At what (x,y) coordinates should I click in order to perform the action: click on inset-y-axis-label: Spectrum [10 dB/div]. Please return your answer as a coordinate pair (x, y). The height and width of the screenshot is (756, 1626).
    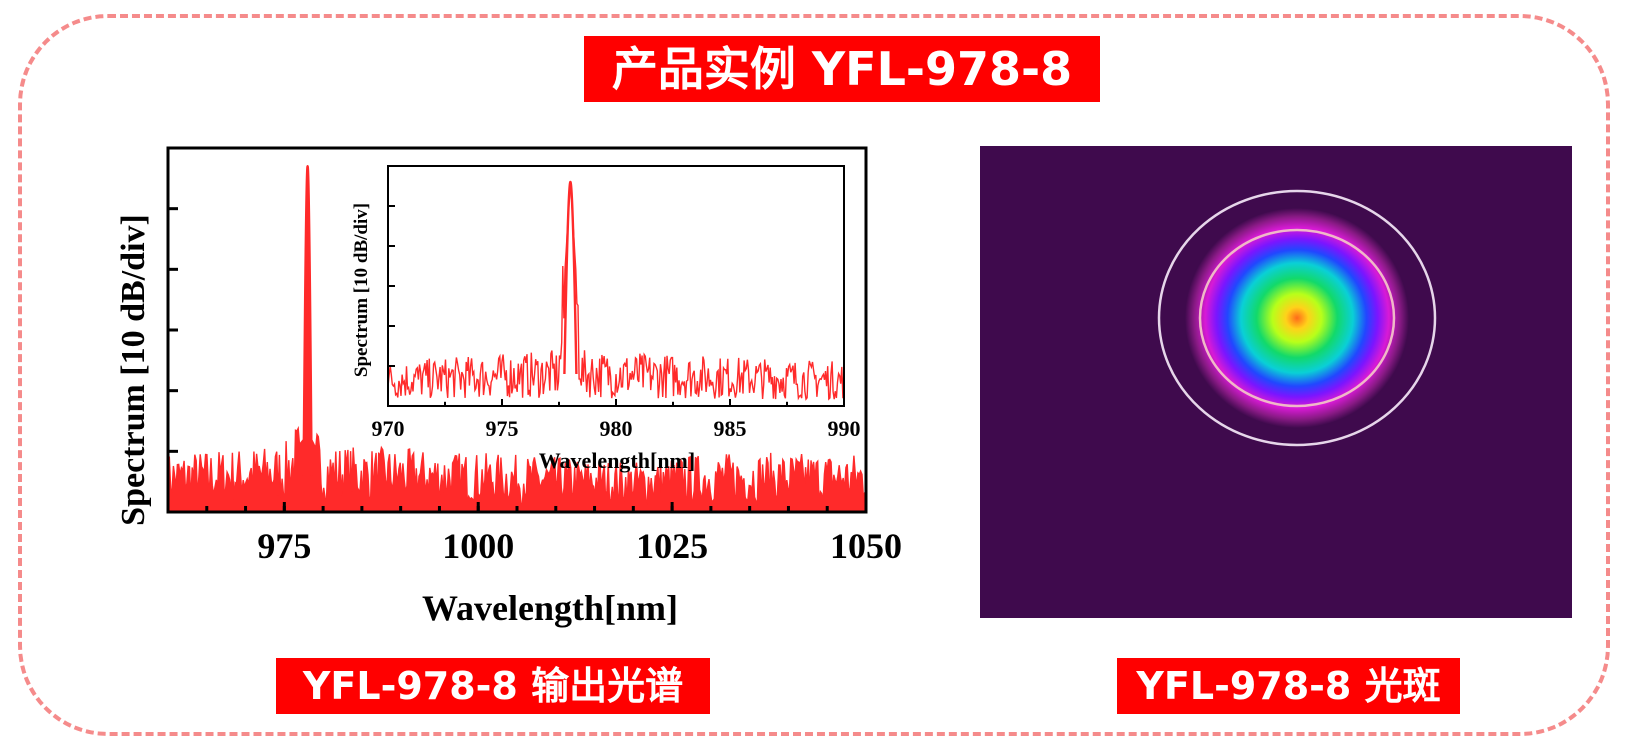
    Looking at the image, I should click on (361, 290).